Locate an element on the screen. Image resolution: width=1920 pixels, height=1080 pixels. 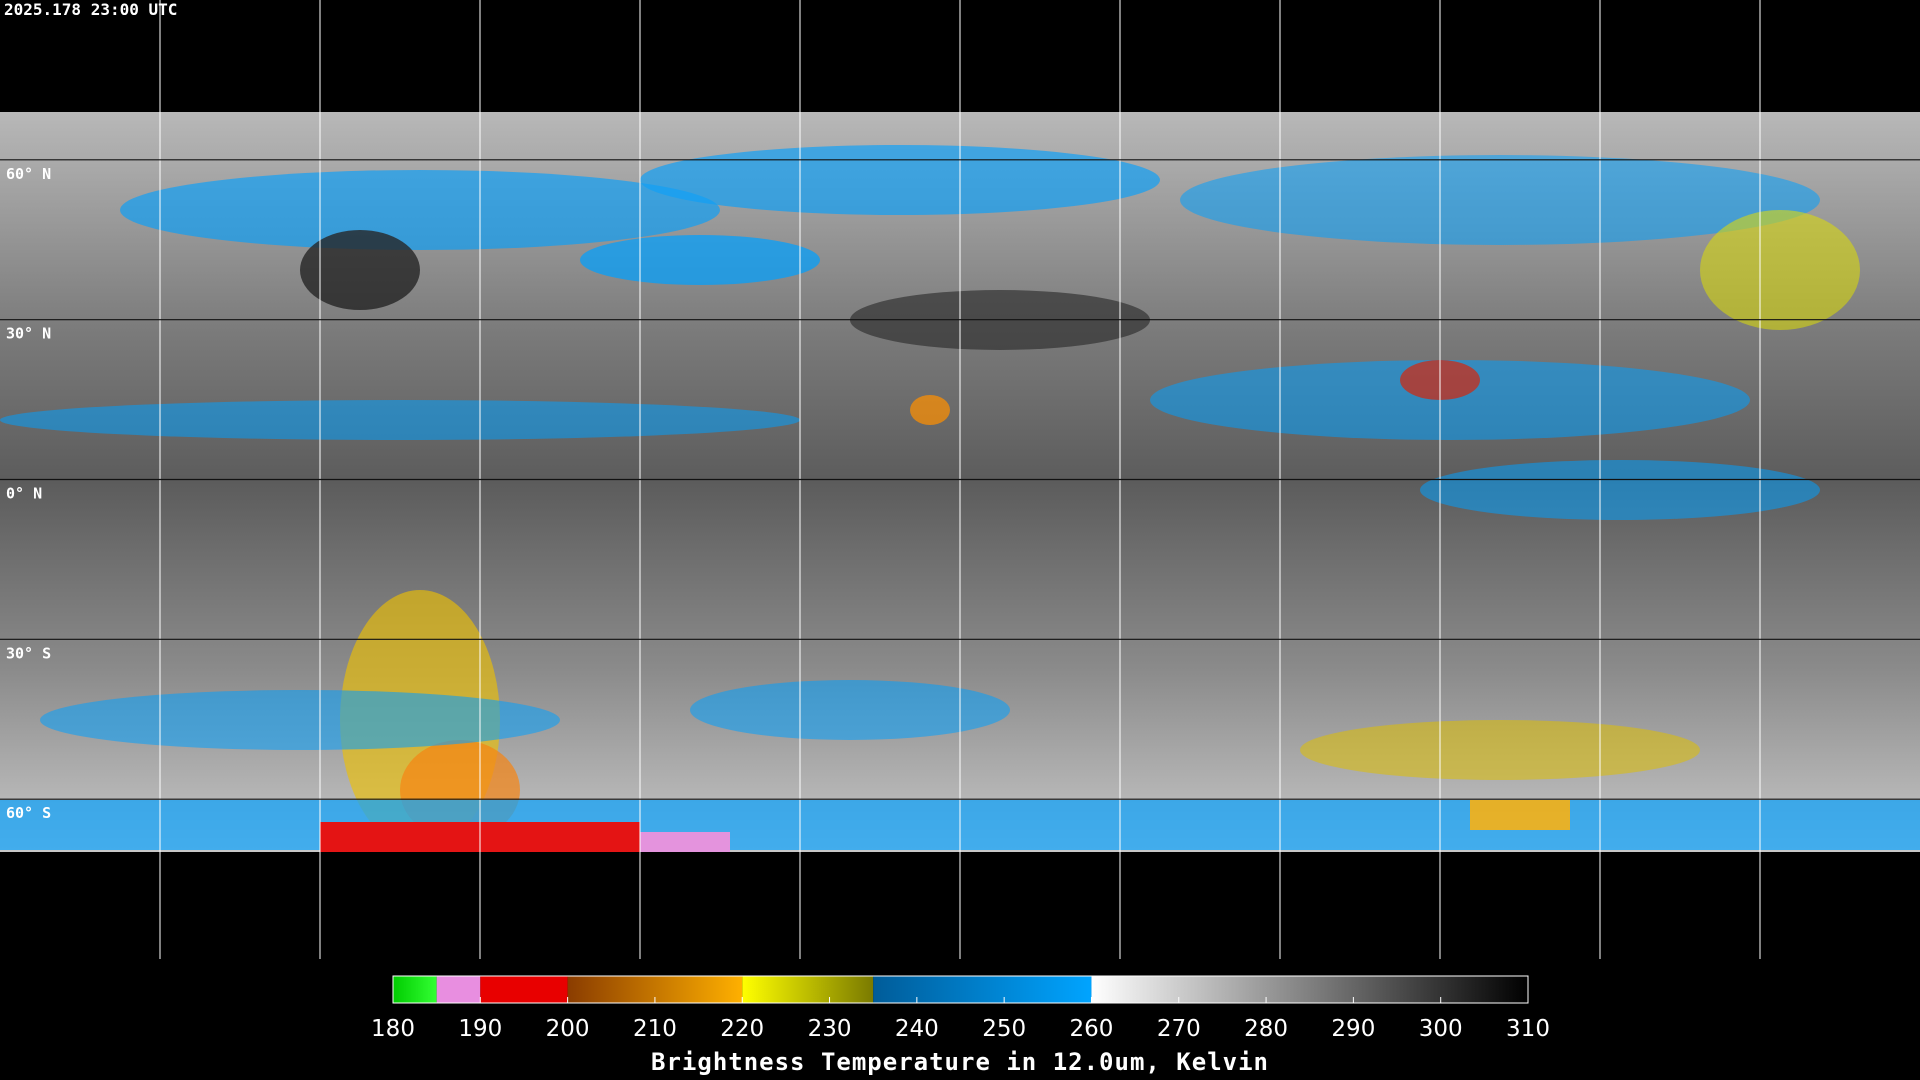
colorbar-tick-label: 220 is located at coordinates (742, 1029).